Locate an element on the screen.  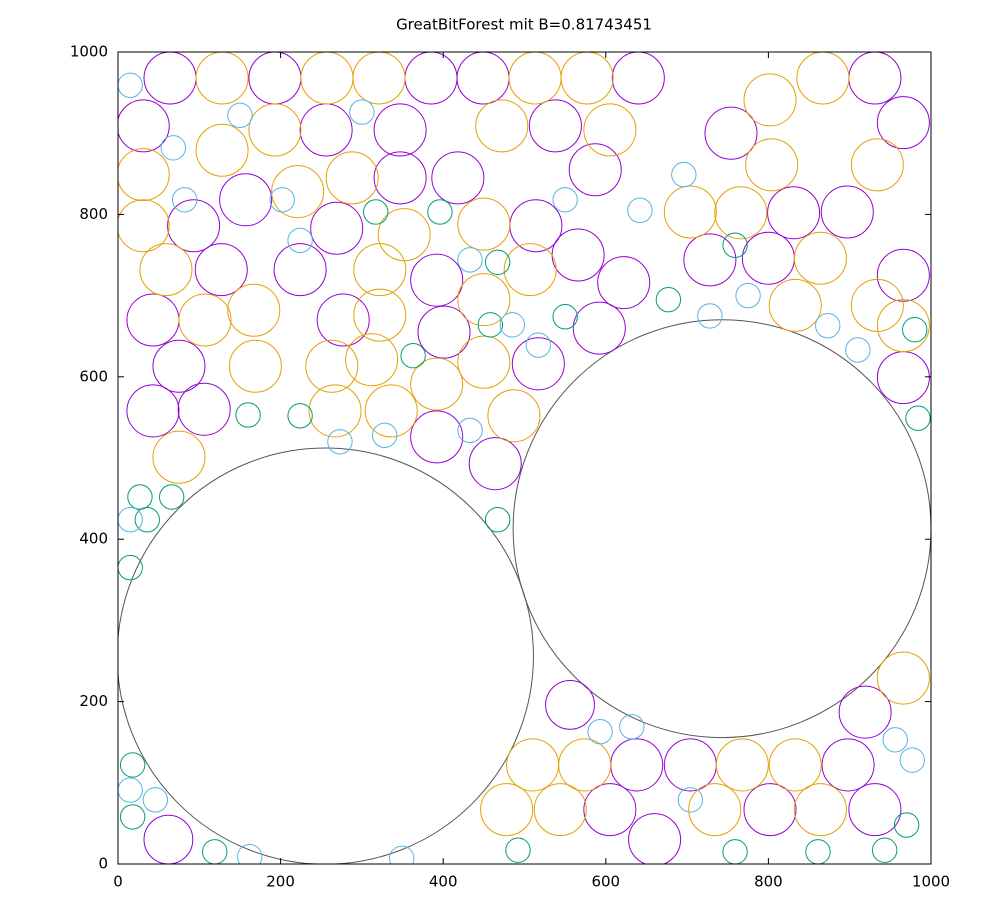
x-tick-label: 800 is located at coordinates (768, 882).